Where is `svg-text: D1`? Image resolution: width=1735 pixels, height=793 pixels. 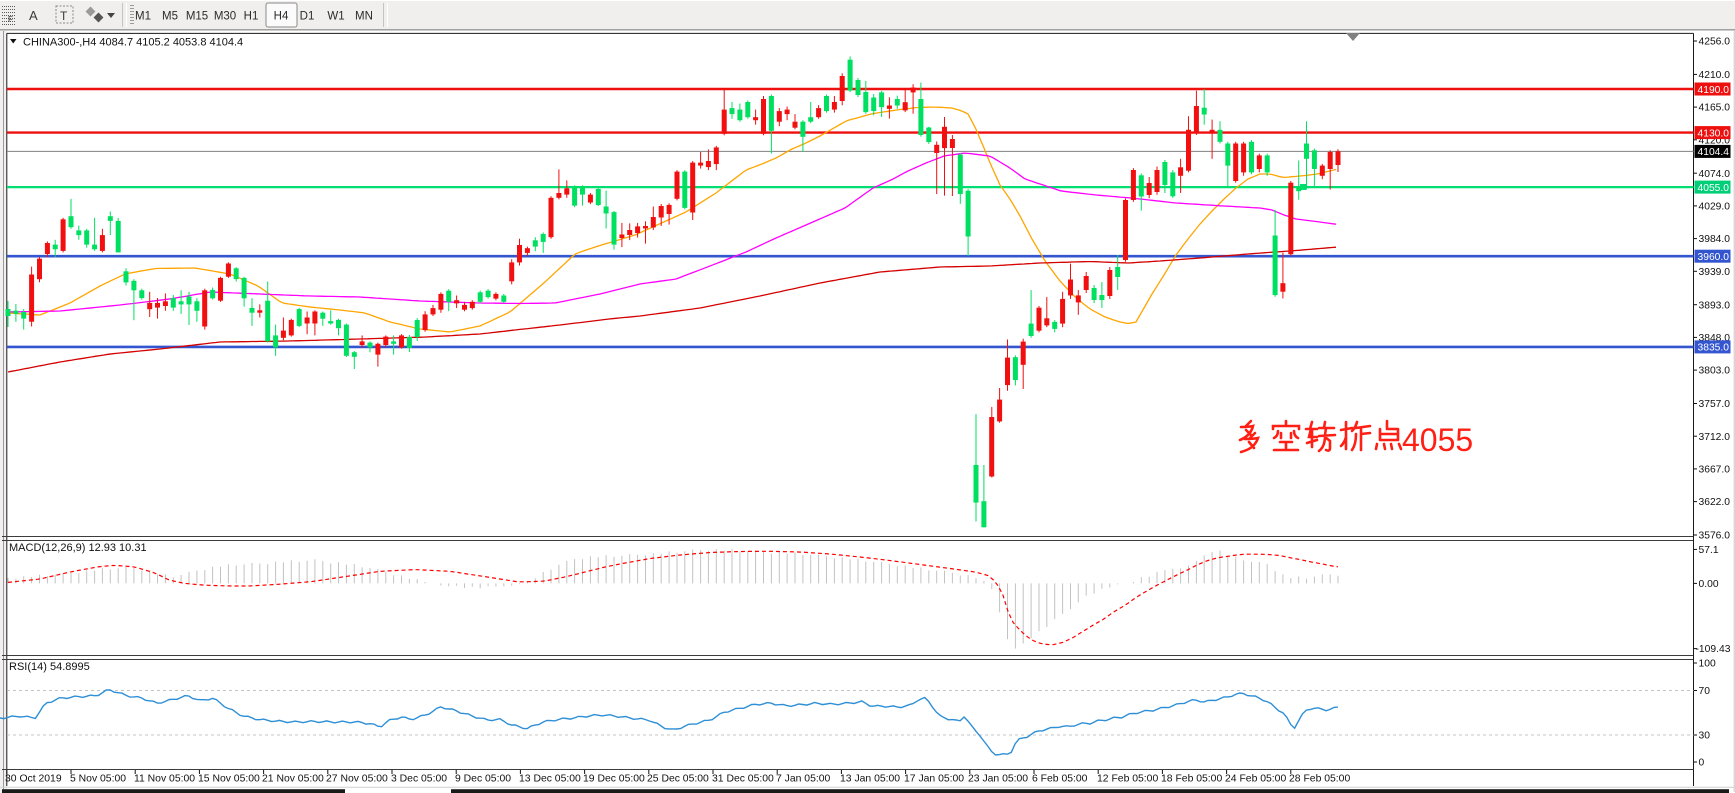 svg-text: D1 is located at coordinates (307, 17).